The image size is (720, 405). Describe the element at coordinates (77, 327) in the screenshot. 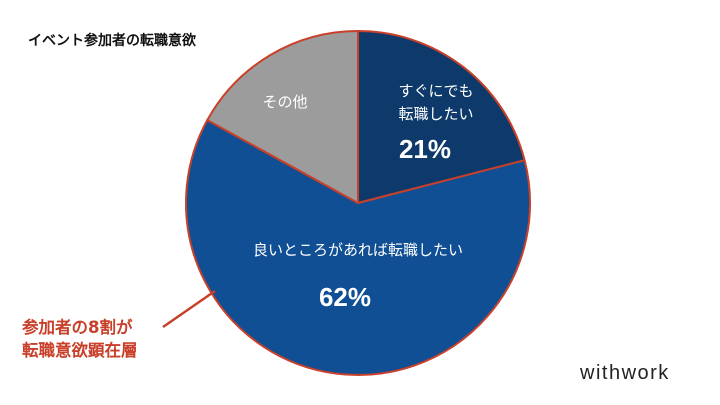

I see `callout-line-1: 参加者の8割が` at that location.